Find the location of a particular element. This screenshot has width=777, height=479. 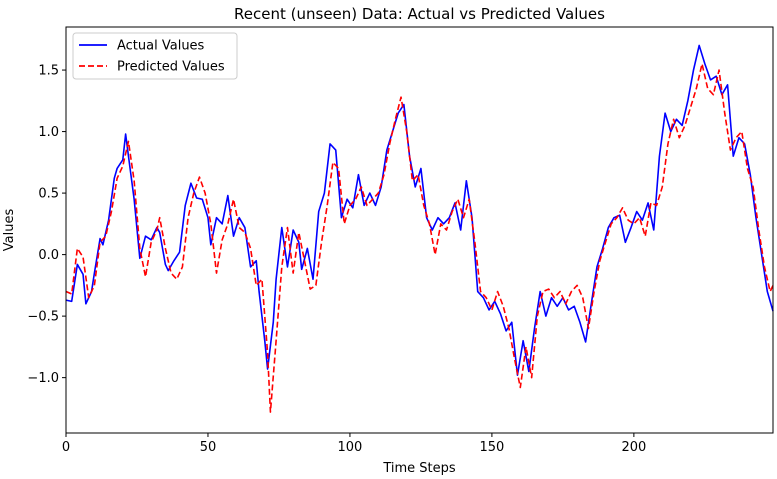

y-tick-label: 1.0 is located at coordinates (48, 132).